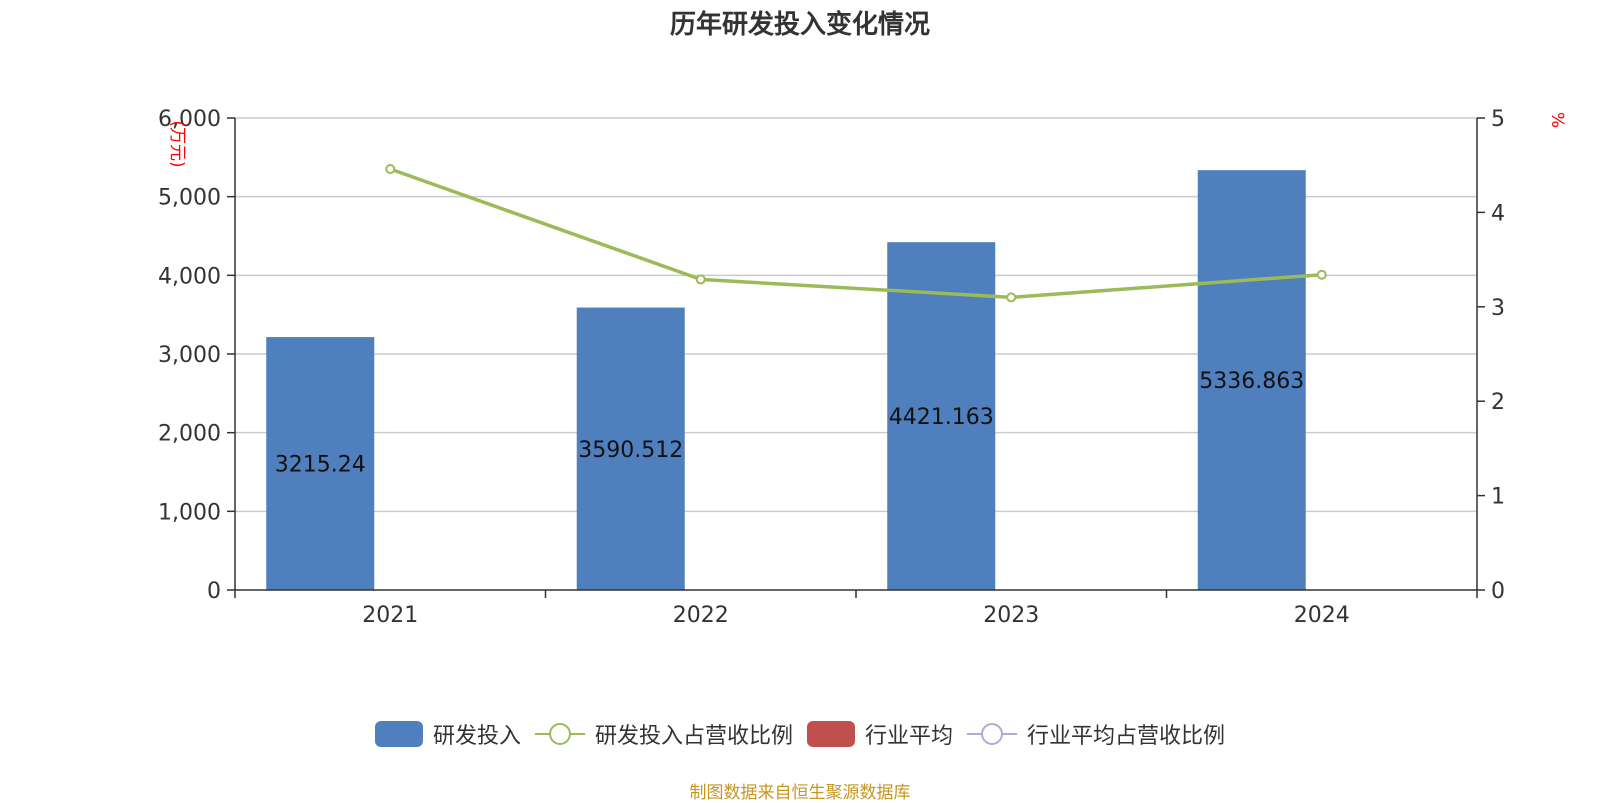 Image resolution: width=1600 pixels, height=803 pixels. I want to click on legend-label: 研发投入占营收比例, so click(693, 736).